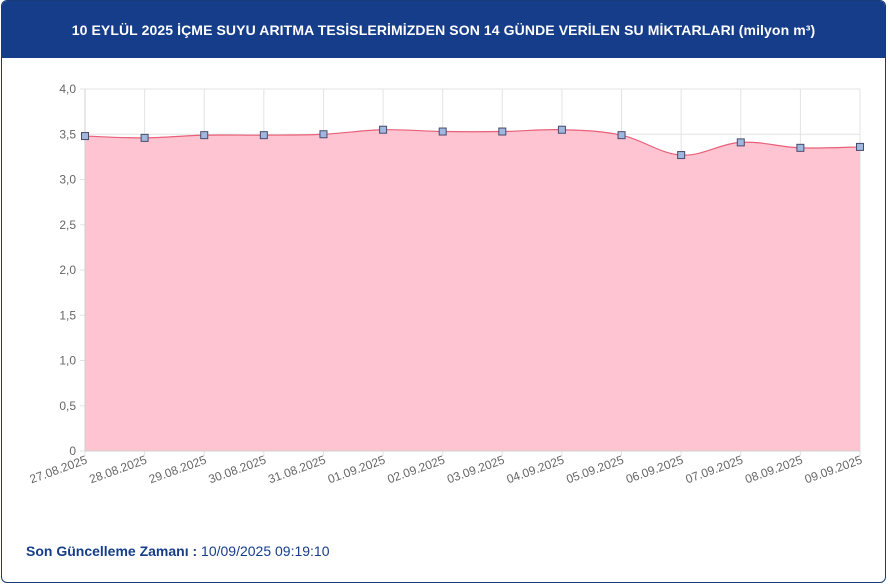 The height and width of the screenshot is (587, 890). I want to click on y-tick-label: 2,0, so click(67, 270).